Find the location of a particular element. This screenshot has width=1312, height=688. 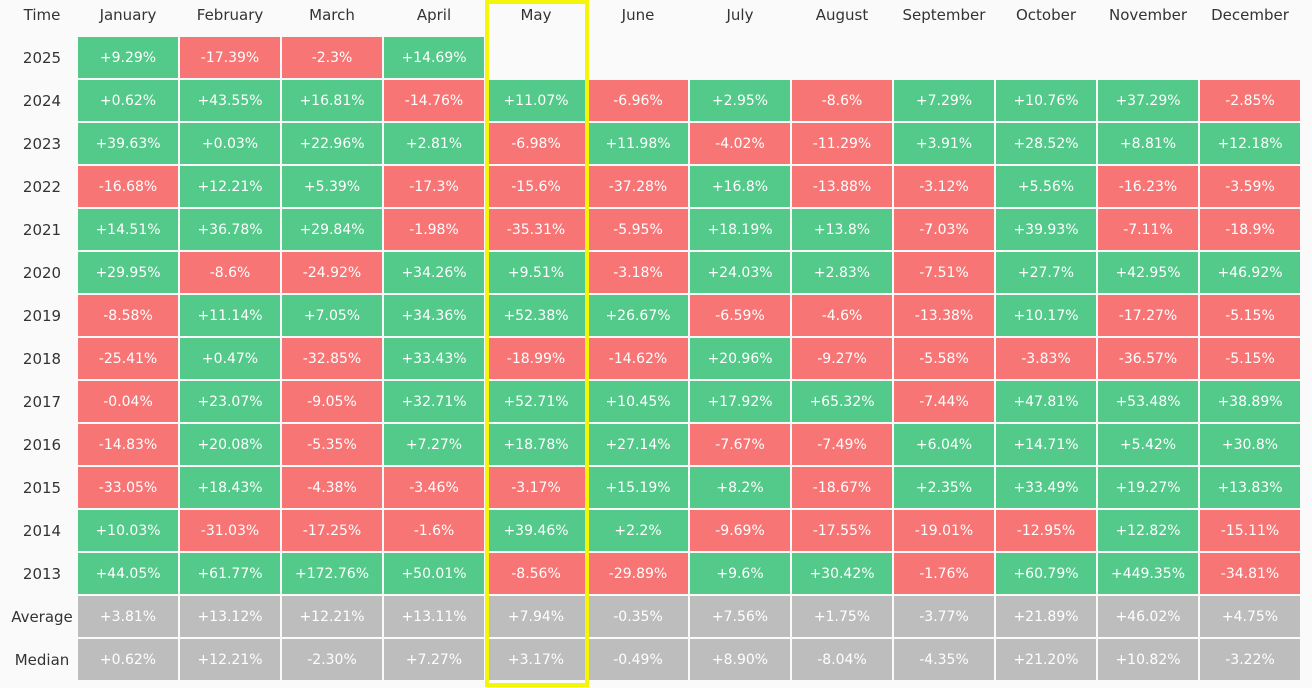

return-cell: +44.05% is located at coordinates (128, 573).